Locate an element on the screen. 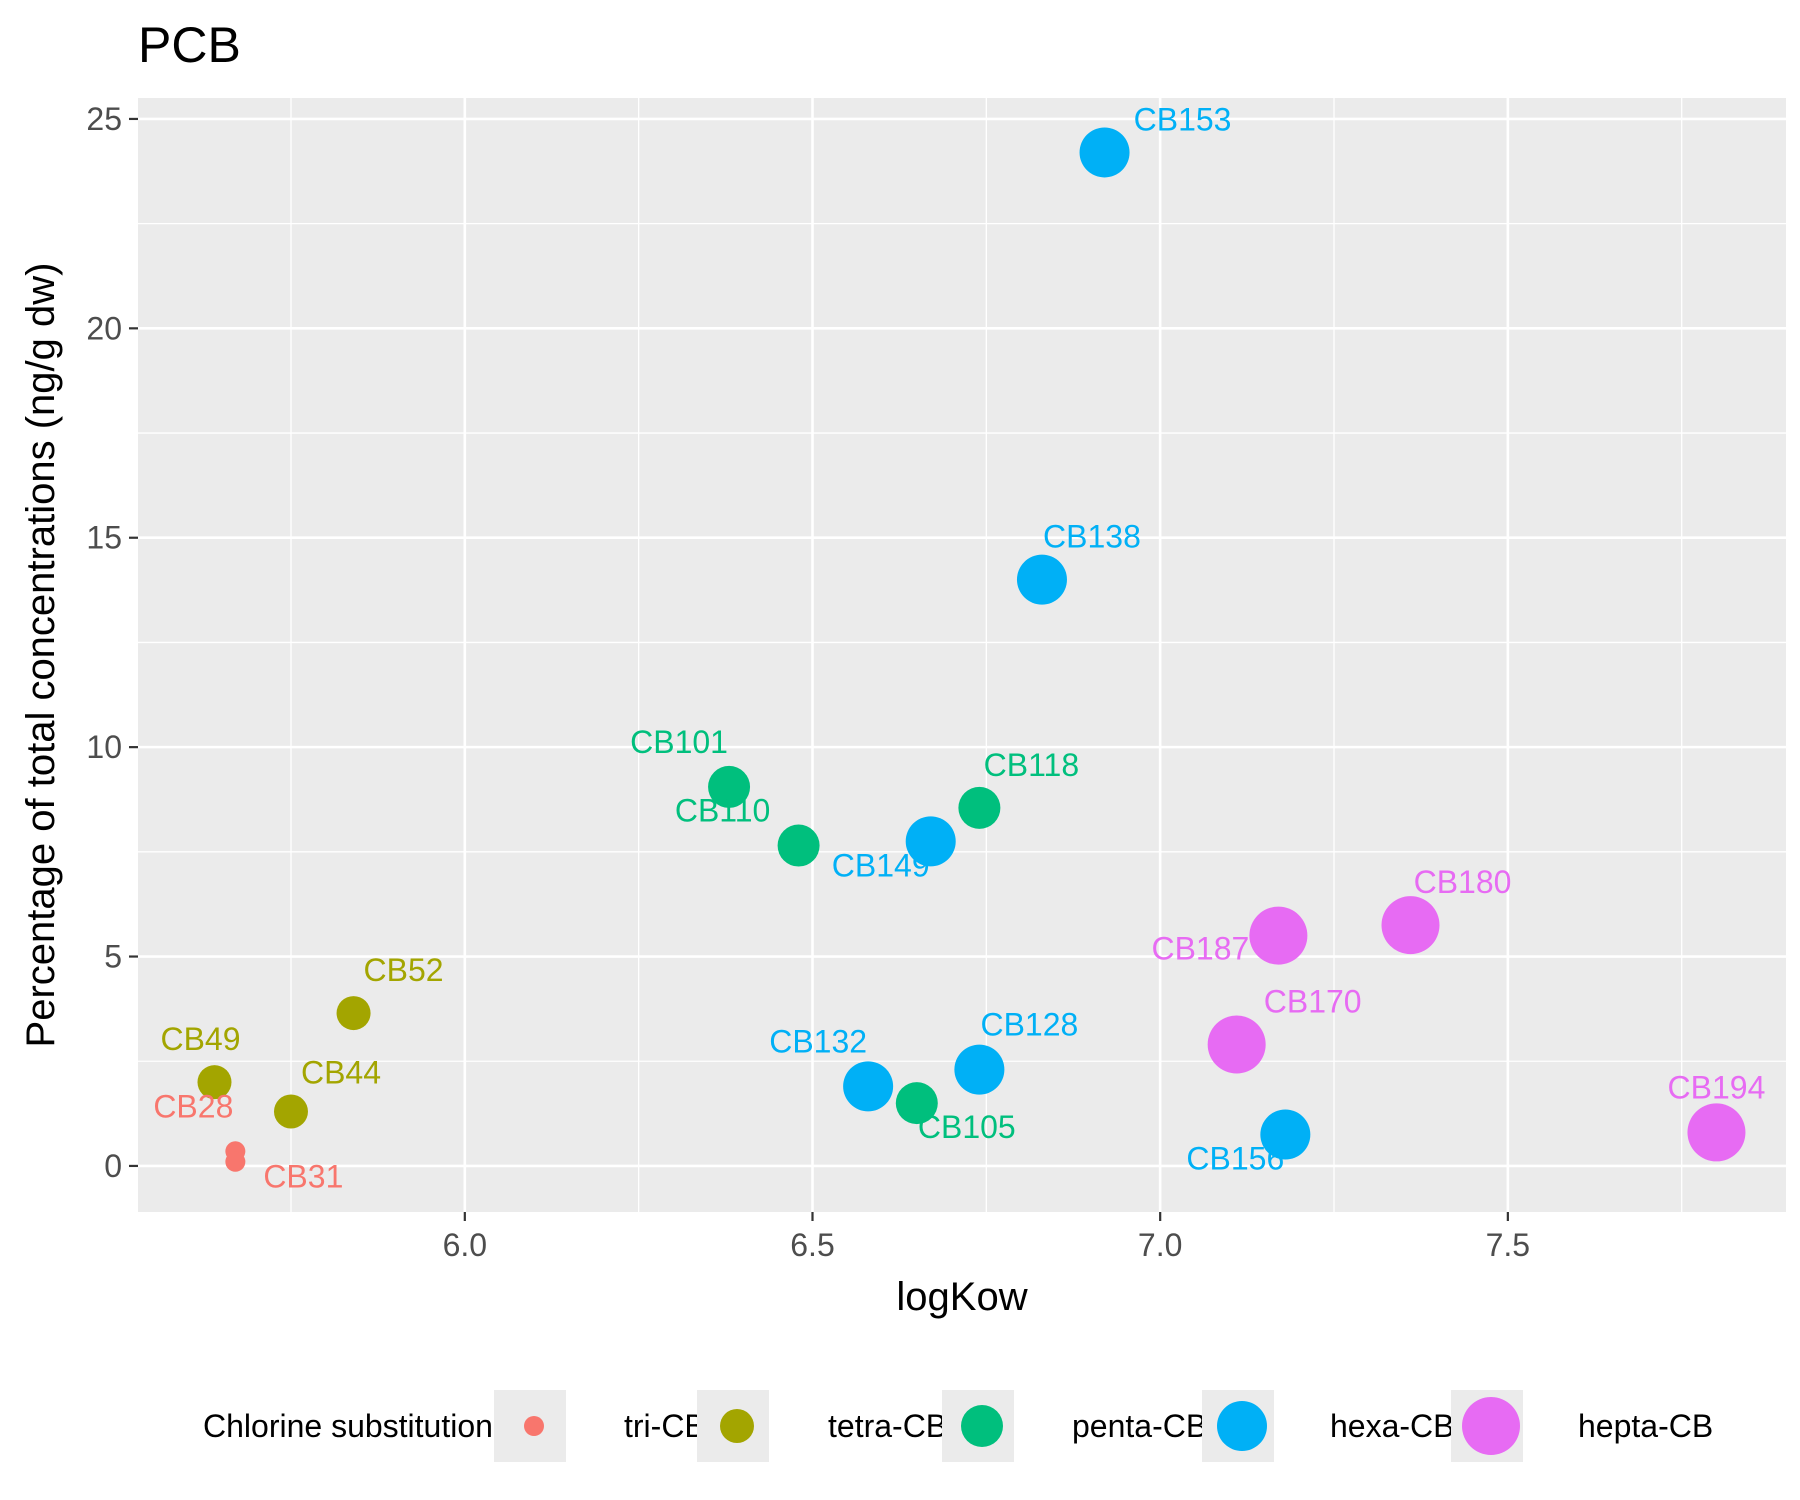 The width and height of the screenshot is (1800, 1500). point-label: CB180 is located at coordinates (1463, 882).